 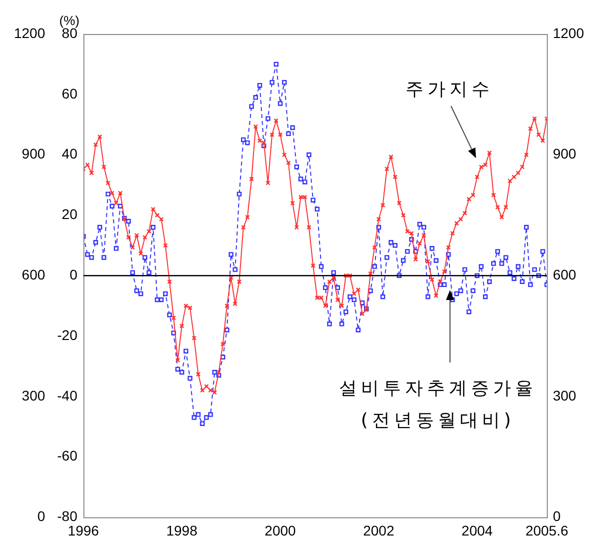 What do you see at coordinates (378, 530) in the screenshot?
I see `x-tick-label: 2002` at bounding box center [378, 530].